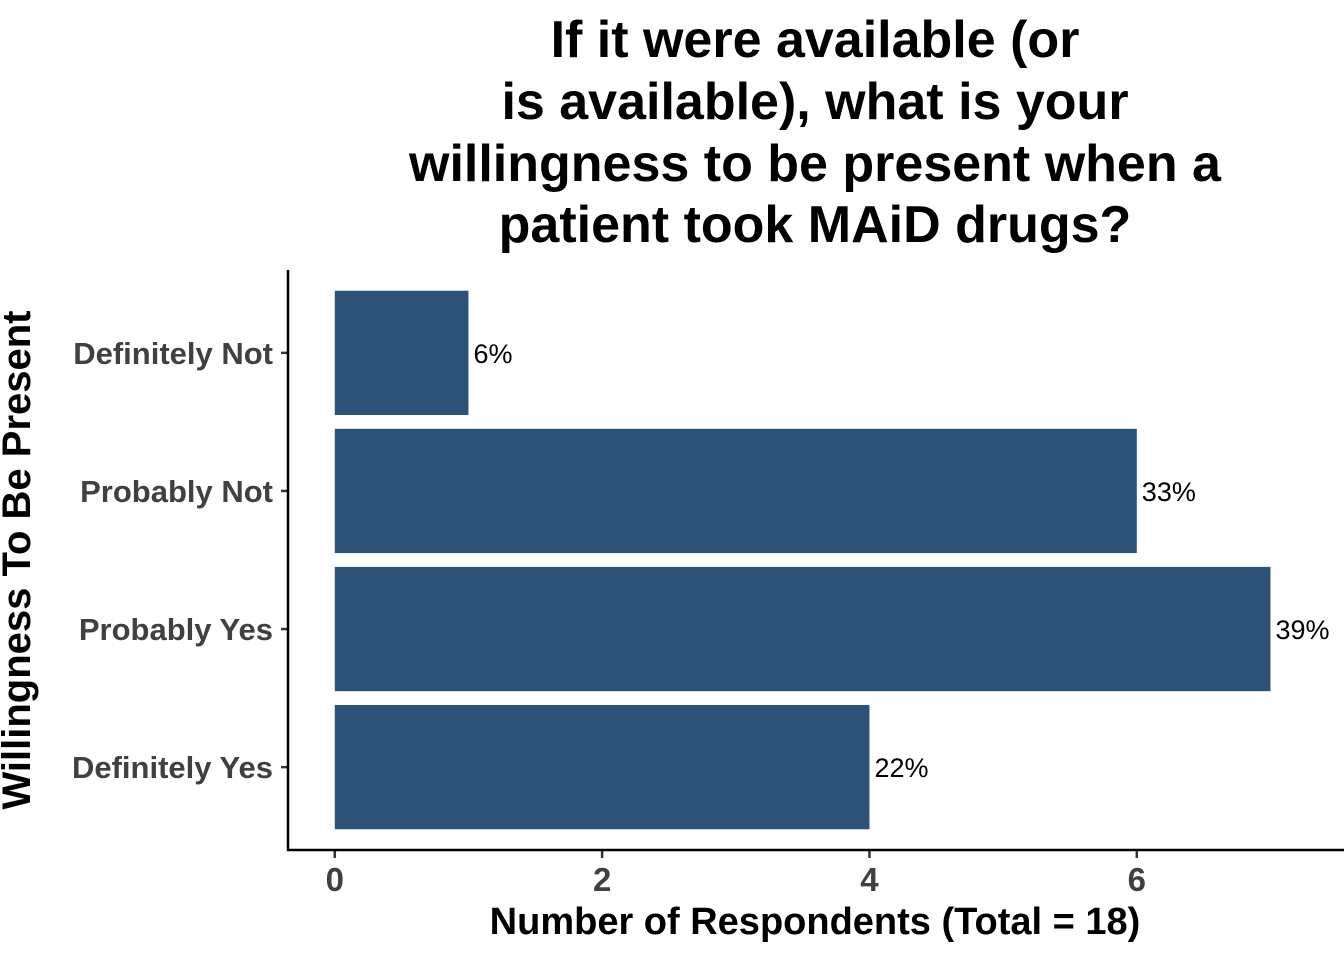  I want to click on x-axis-ticks: 0 2 4 6, so click(736, 874).